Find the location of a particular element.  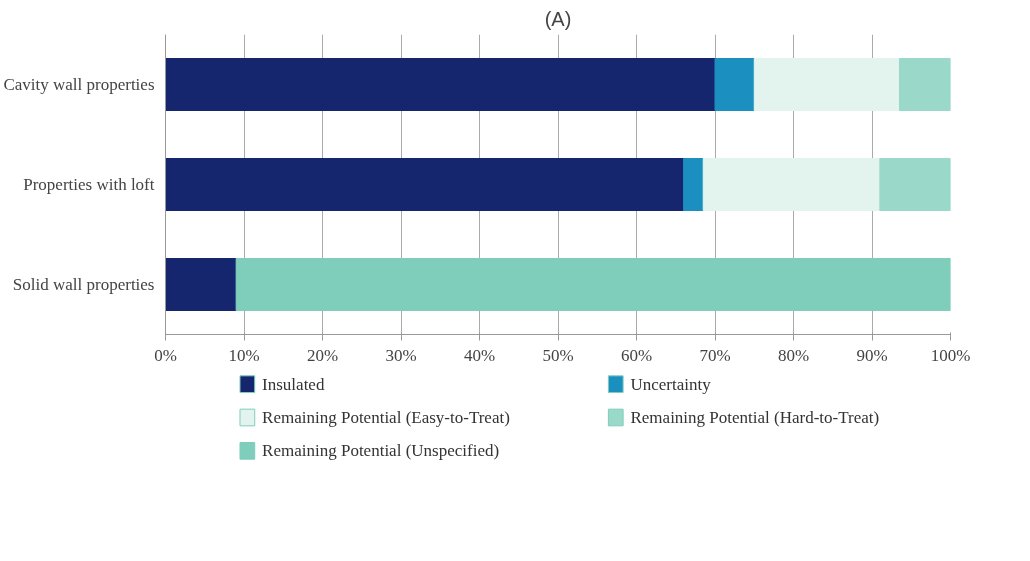

x-tick-label: 0% is located at coordinates (165, 355).